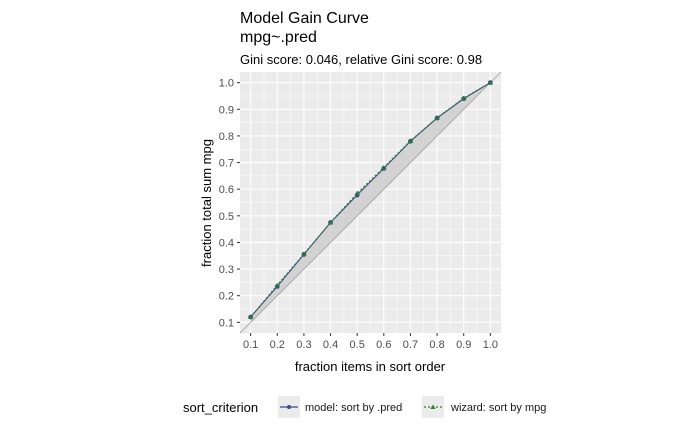 This screenshot has width=700, height=437. Describe the element at coordinates (463, 345) in the screenshot. I see `x-tick-label: 0.9` at that location.